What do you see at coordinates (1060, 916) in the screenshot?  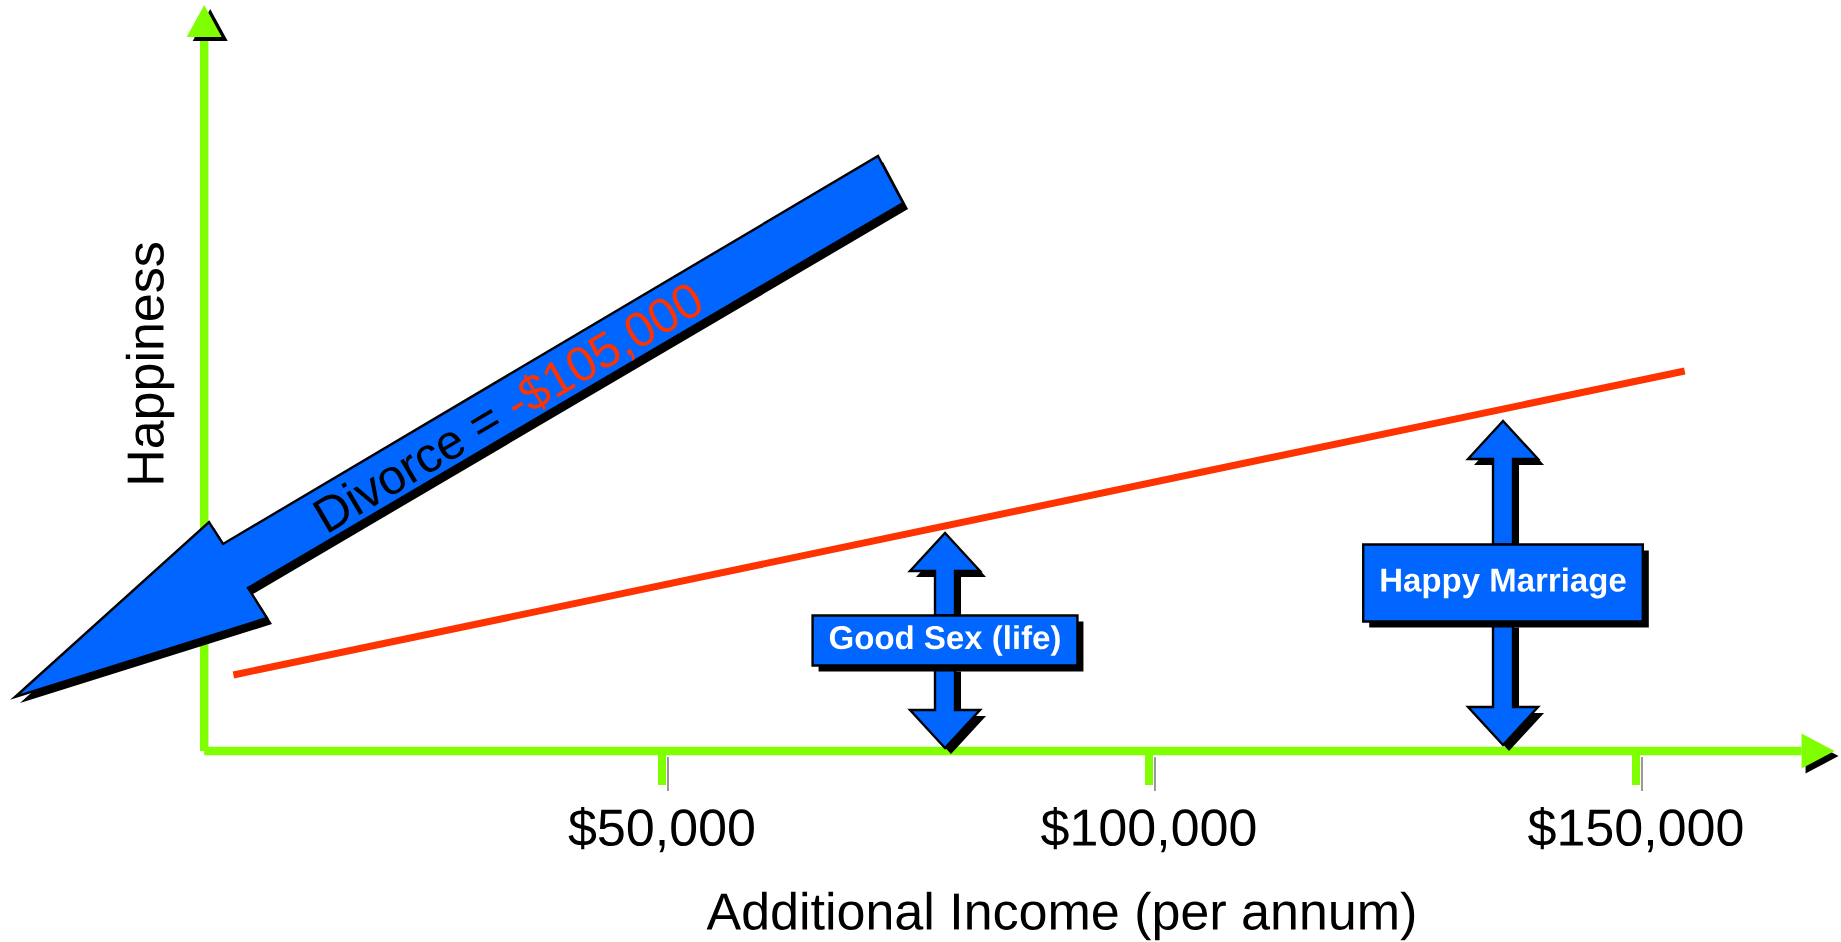 I see `x-axis-title: Additional Income (per annum)` at bounding box center [1060, 916].